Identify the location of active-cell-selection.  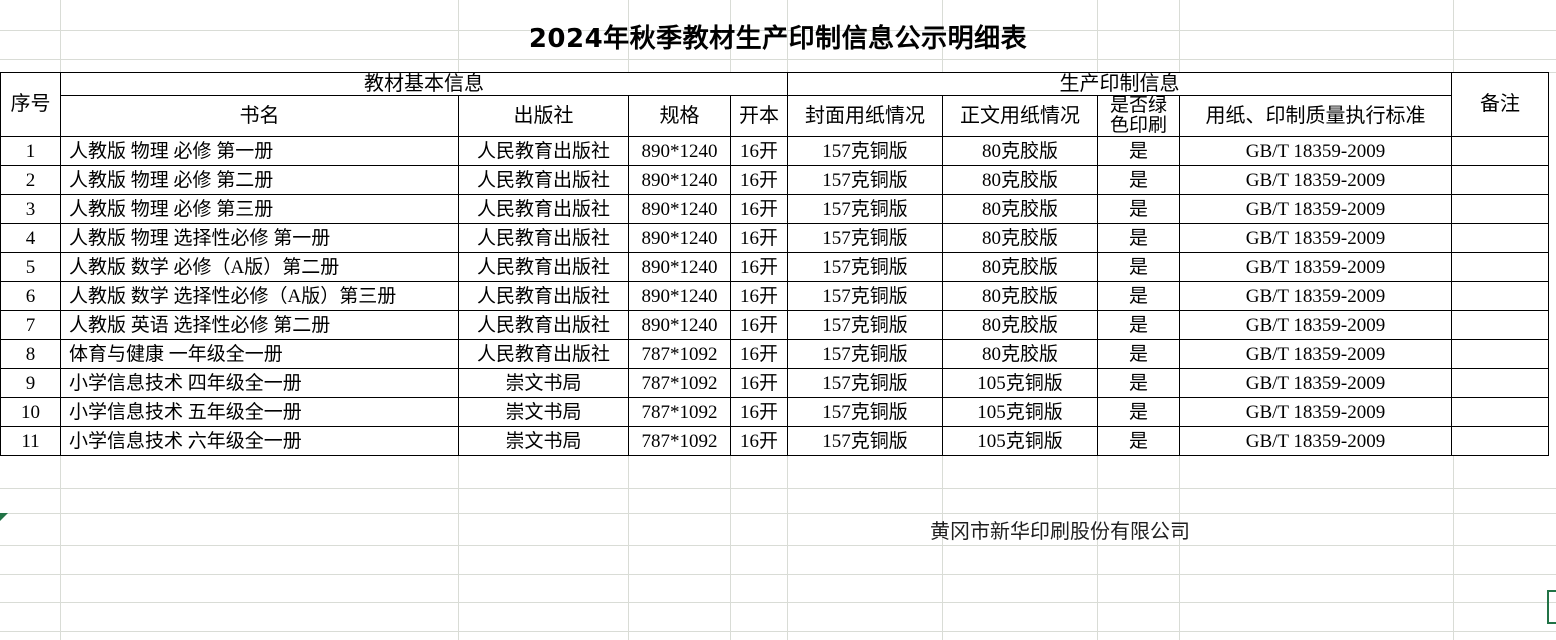
(1551, 607).